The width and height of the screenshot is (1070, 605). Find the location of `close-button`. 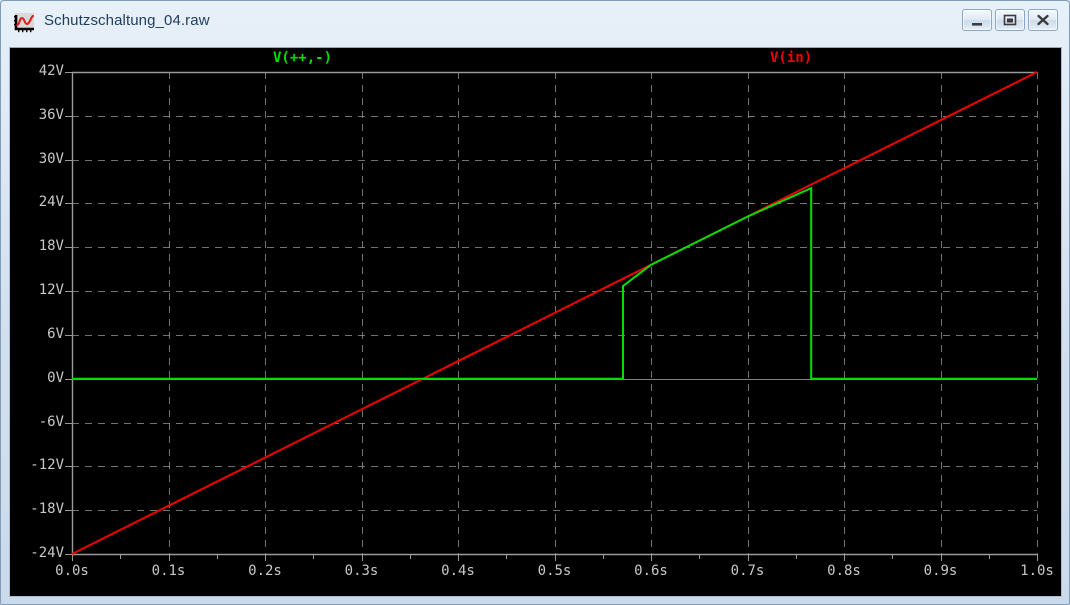

close-button is located at coordinates (1043, 20).